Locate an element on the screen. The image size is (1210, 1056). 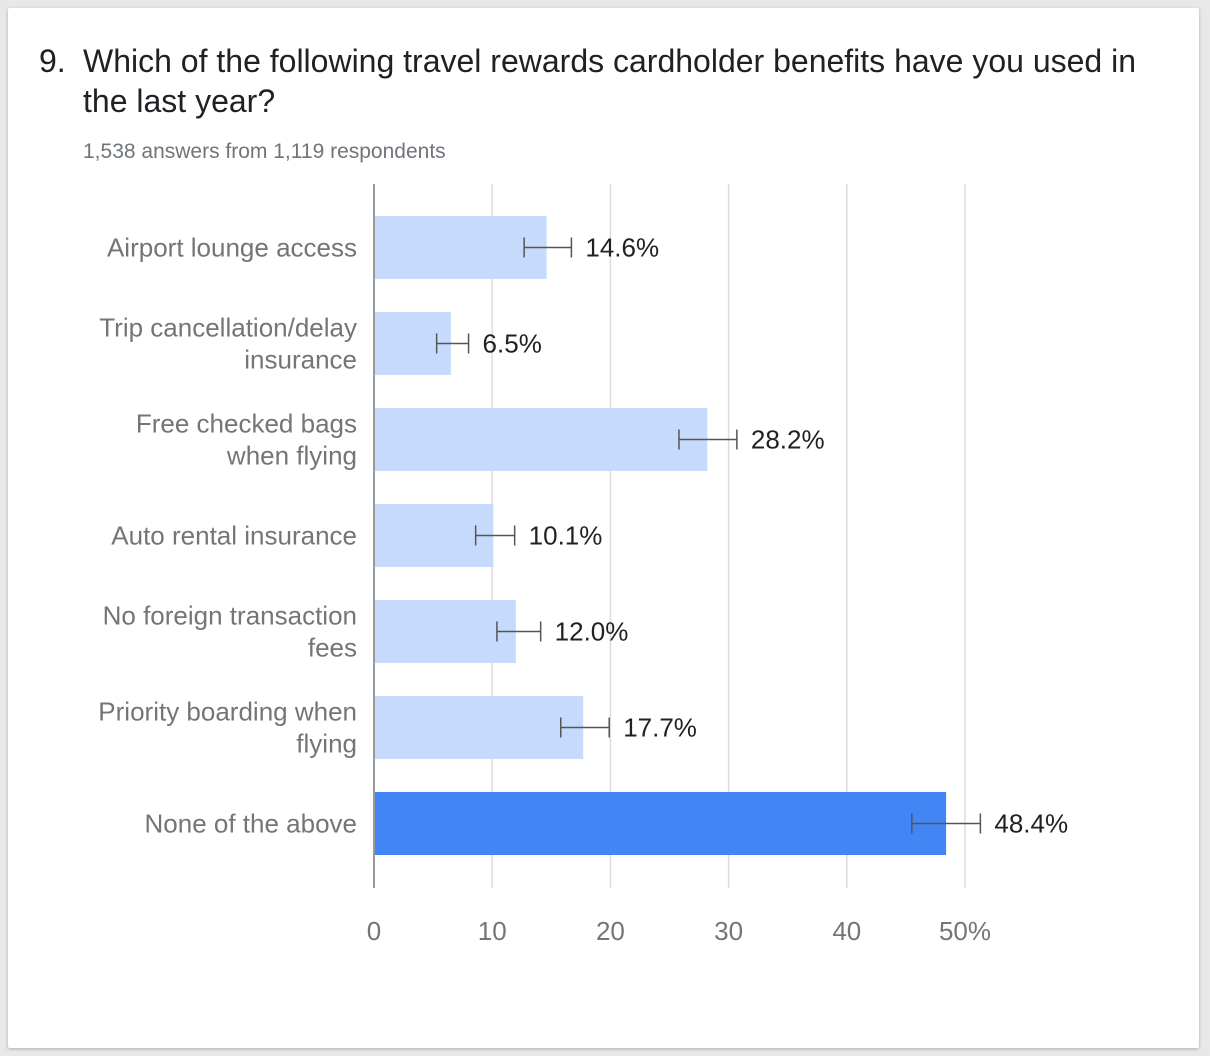
category-label-3: Auto rental insurance is located at coordinates (234, 536).